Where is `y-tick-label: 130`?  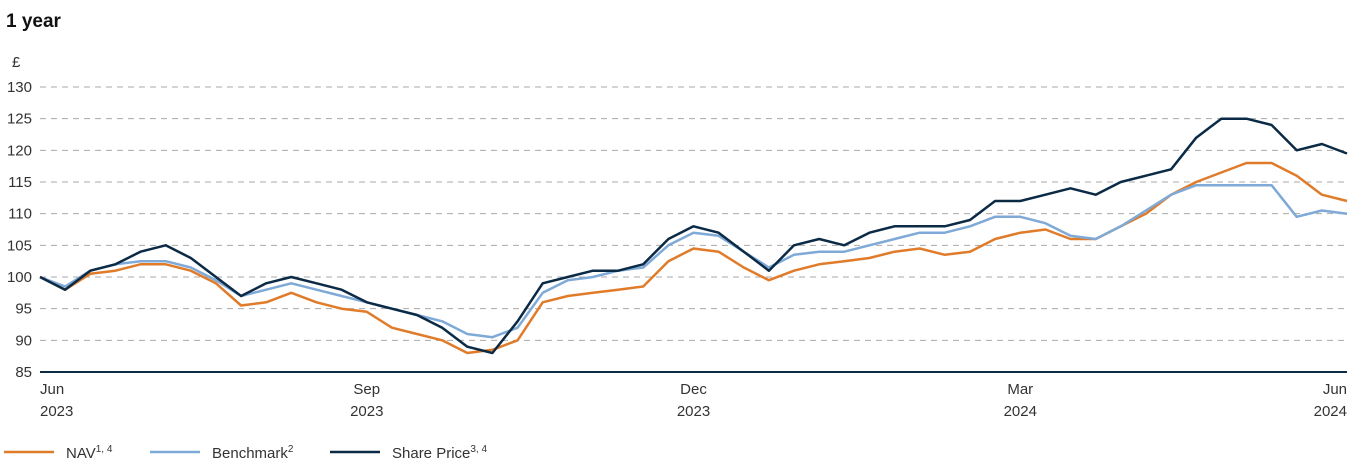 y-tick-label: 130 is located at coordinates (19, 87).